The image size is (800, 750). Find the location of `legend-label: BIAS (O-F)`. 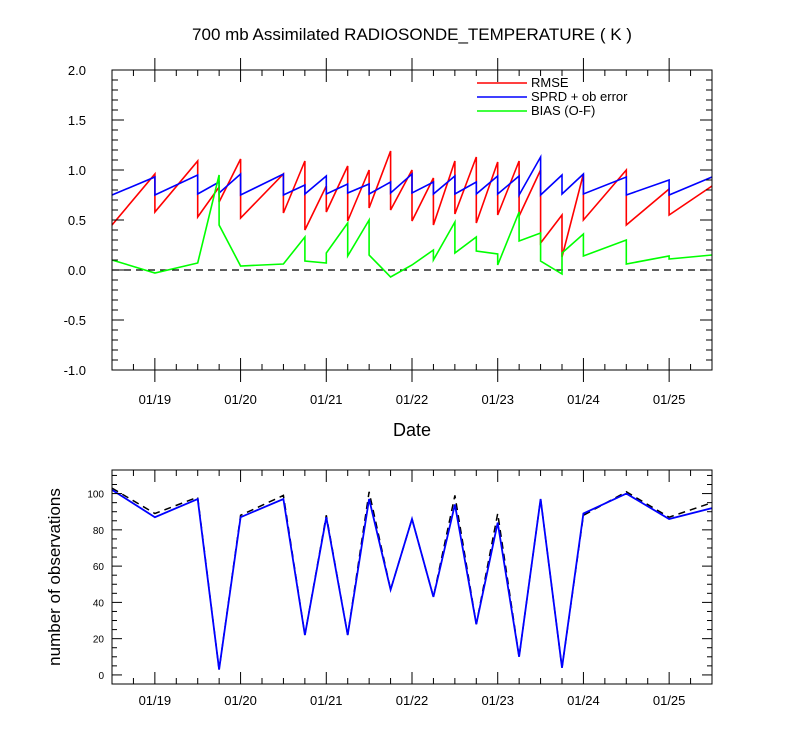

legend-label: BIAS (O-F) is located at coordinates (563, 110).